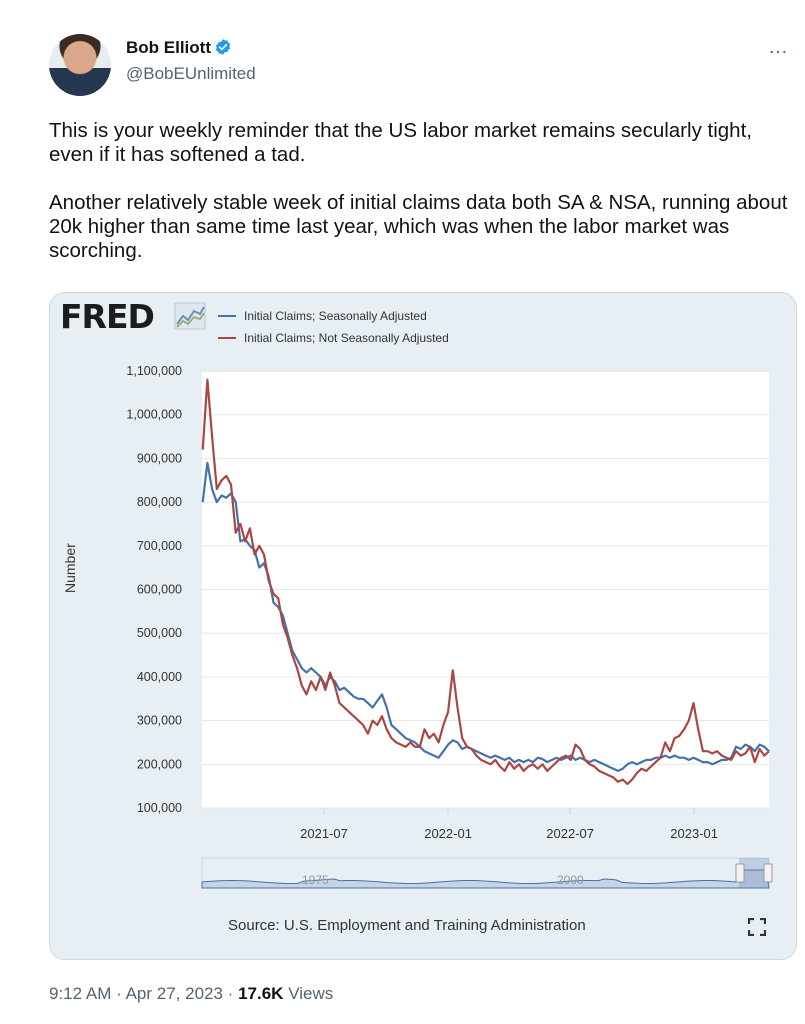  What do you see at coordinates (570, 880) in the screenshot?
I see `navigator-label: 2000` at bounding box center [570, 880].